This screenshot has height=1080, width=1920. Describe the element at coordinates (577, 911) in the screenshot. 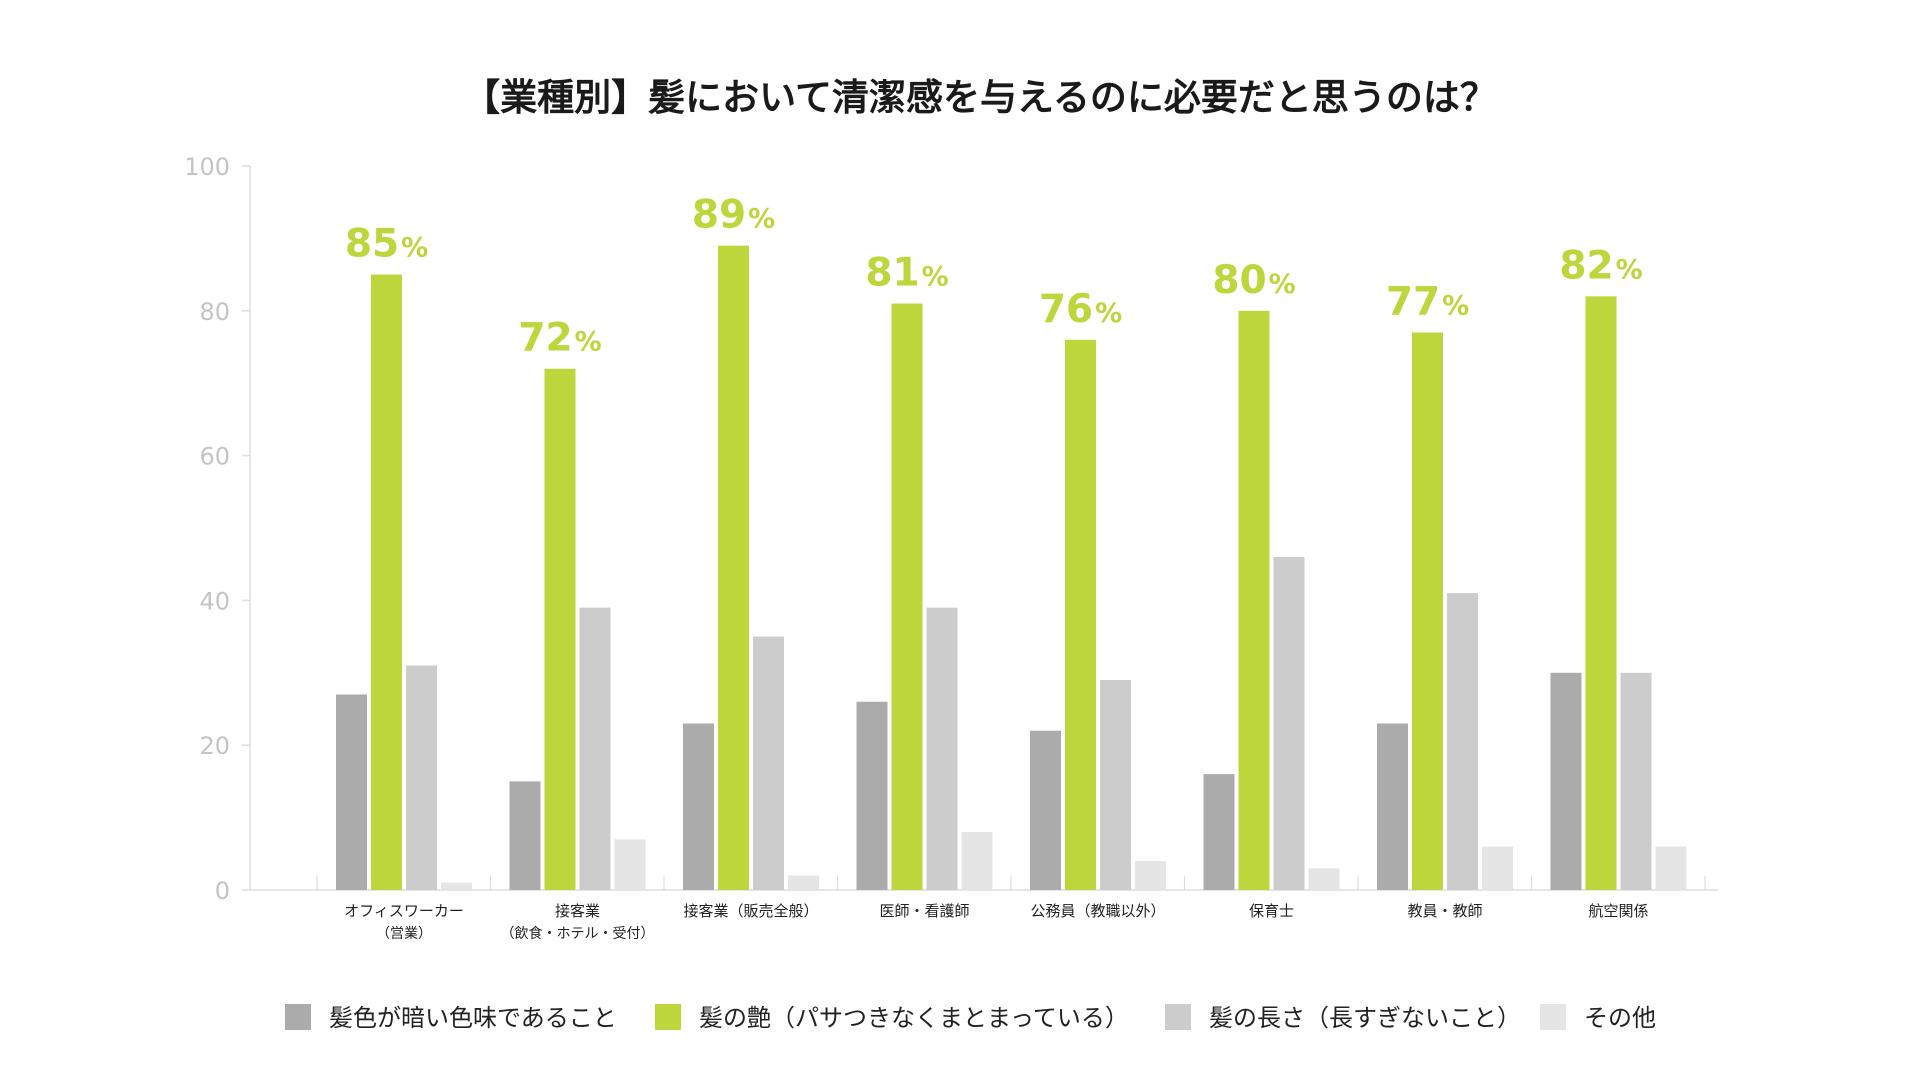

I see `category-label: 接客業` at that location.